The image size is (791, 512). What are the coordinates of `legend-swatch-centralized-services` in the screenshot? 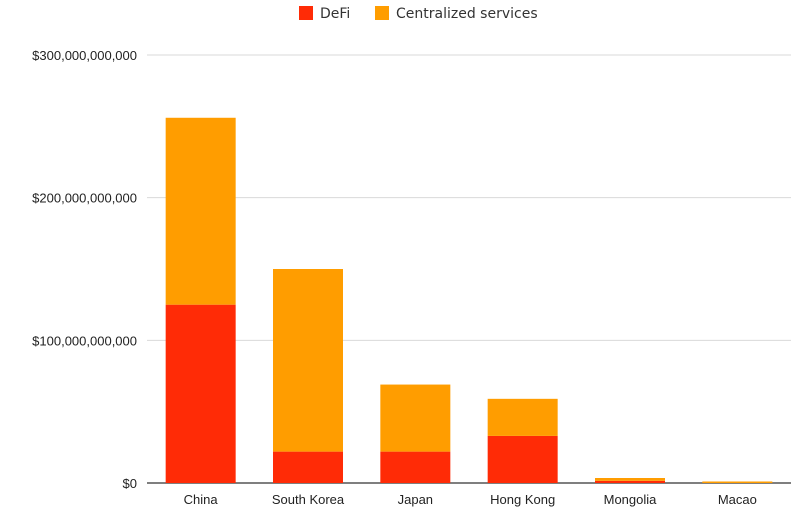 It's located at (382, 13).